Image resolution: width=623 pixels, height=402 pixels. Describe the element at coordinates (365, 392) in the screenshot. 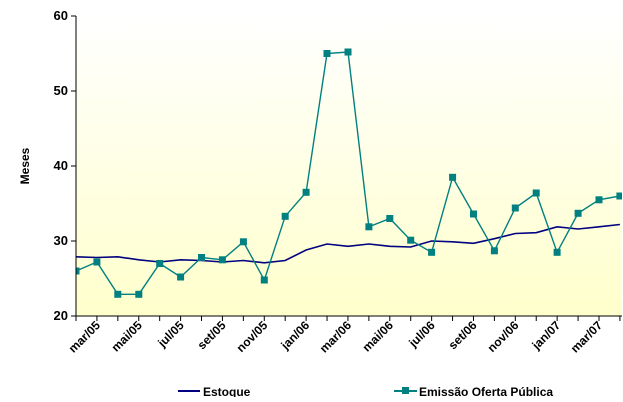

I see `legend: Estoque Emissão Oferta Pública` at that location.